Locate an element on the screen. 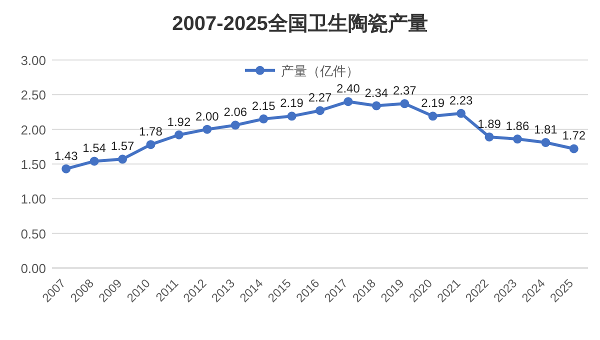 Image resolution: width=600 pixels, height=340 pixels. data-label: 2.15 is located at coordinates (264, 105).